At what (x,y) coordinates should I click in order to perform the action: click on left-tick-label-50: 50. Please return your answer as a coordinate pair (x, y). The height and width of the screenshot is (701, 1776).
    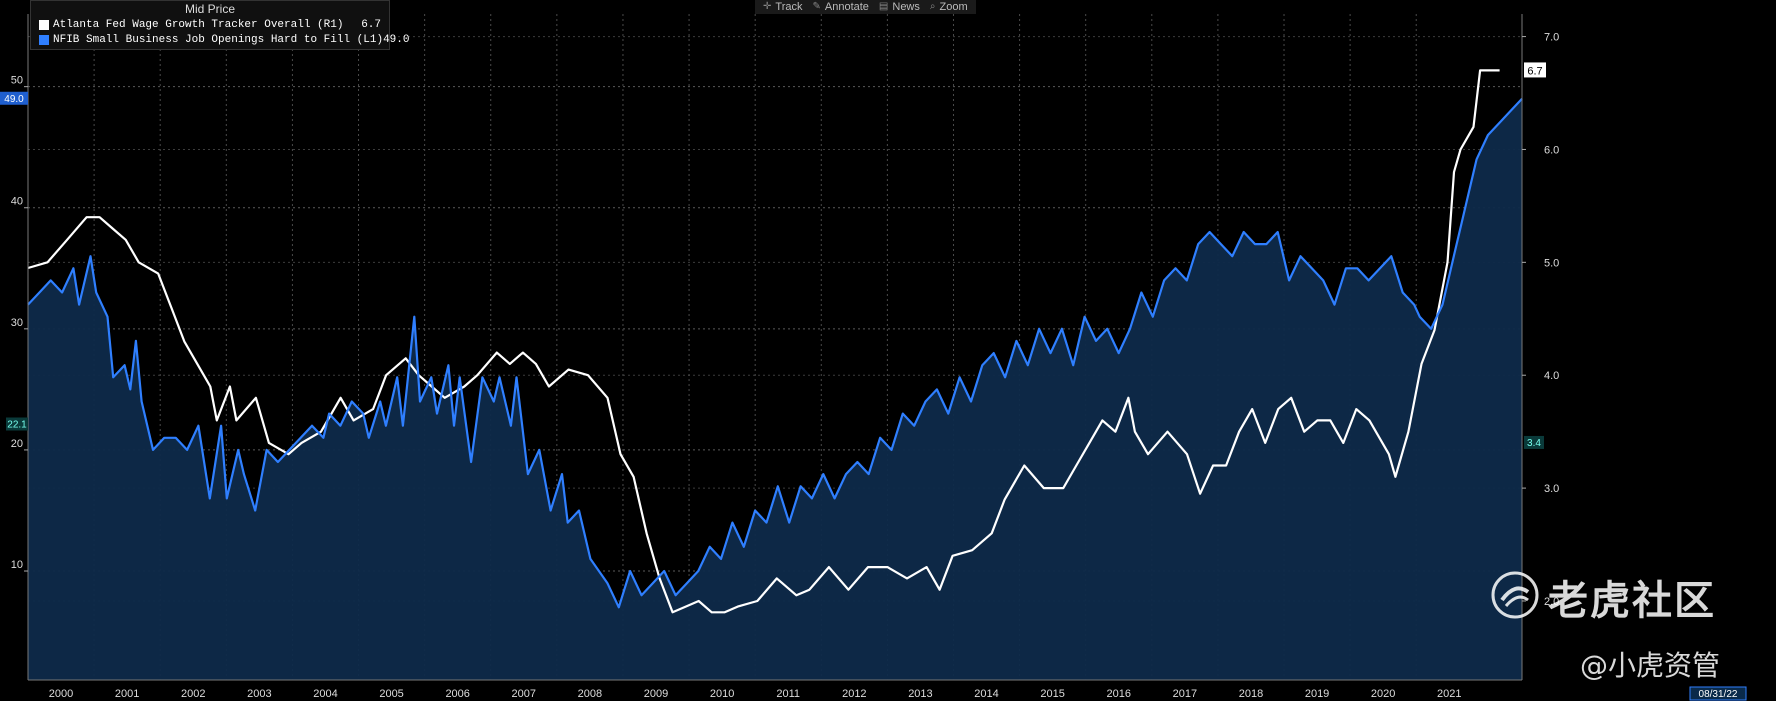
    Looking at the image, I should click on (17, 81).